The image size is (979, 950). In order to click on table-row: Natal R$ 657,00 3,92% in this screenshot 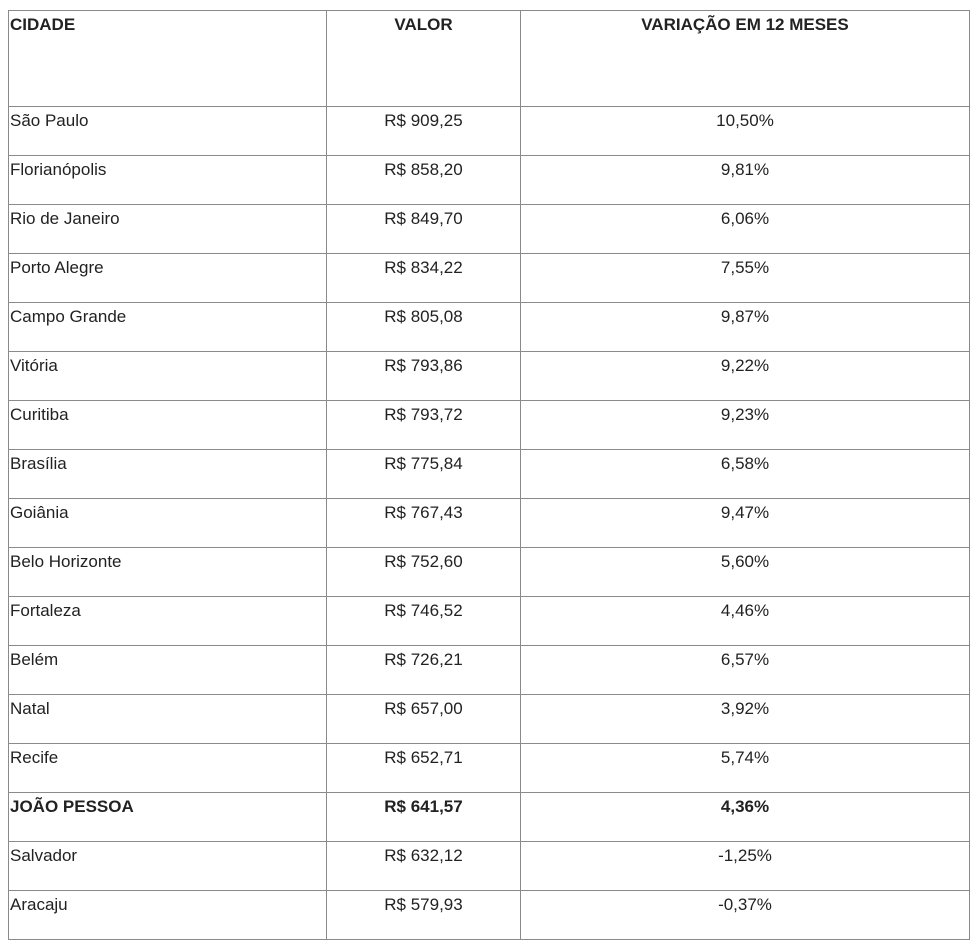, I will do `click(489, 719)`.